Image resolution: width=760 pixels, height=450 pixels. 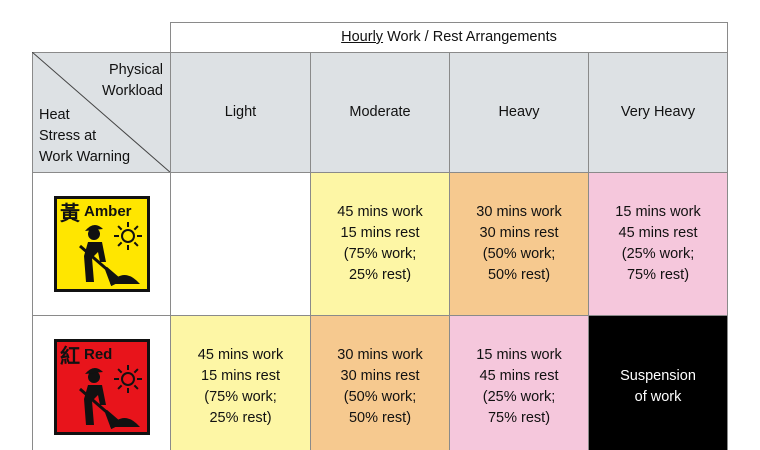 I want to click on corner-top: Physical Workload, so click(x=116, y=81).